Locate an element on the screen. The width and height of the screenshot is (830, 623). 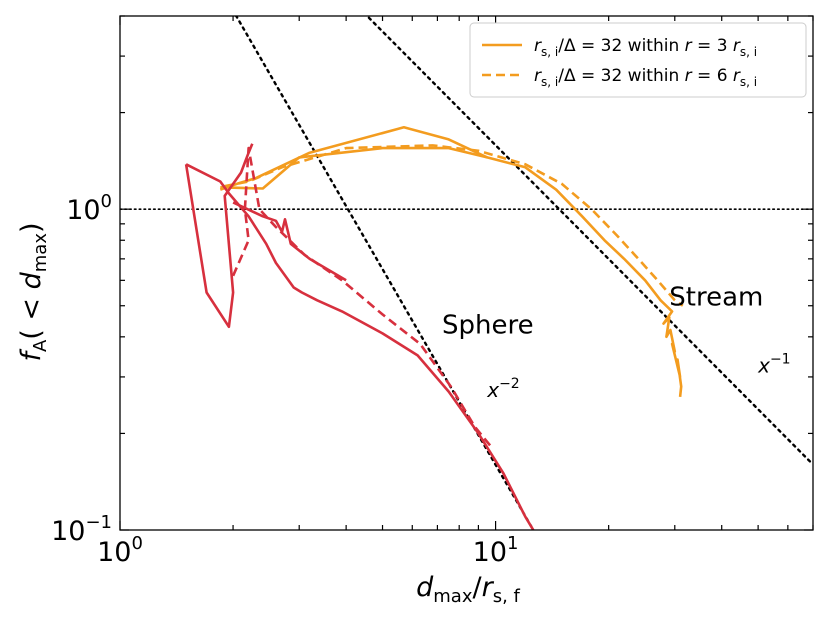
annotation-stream: Stream is located at coordinates (716, 298).